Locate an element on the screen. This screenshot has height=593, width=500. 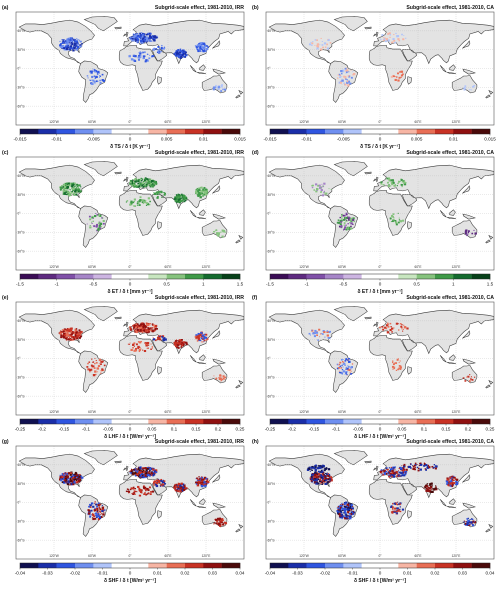
colorbar-tick-label: -0.02 is located at coordinates (75, 573).